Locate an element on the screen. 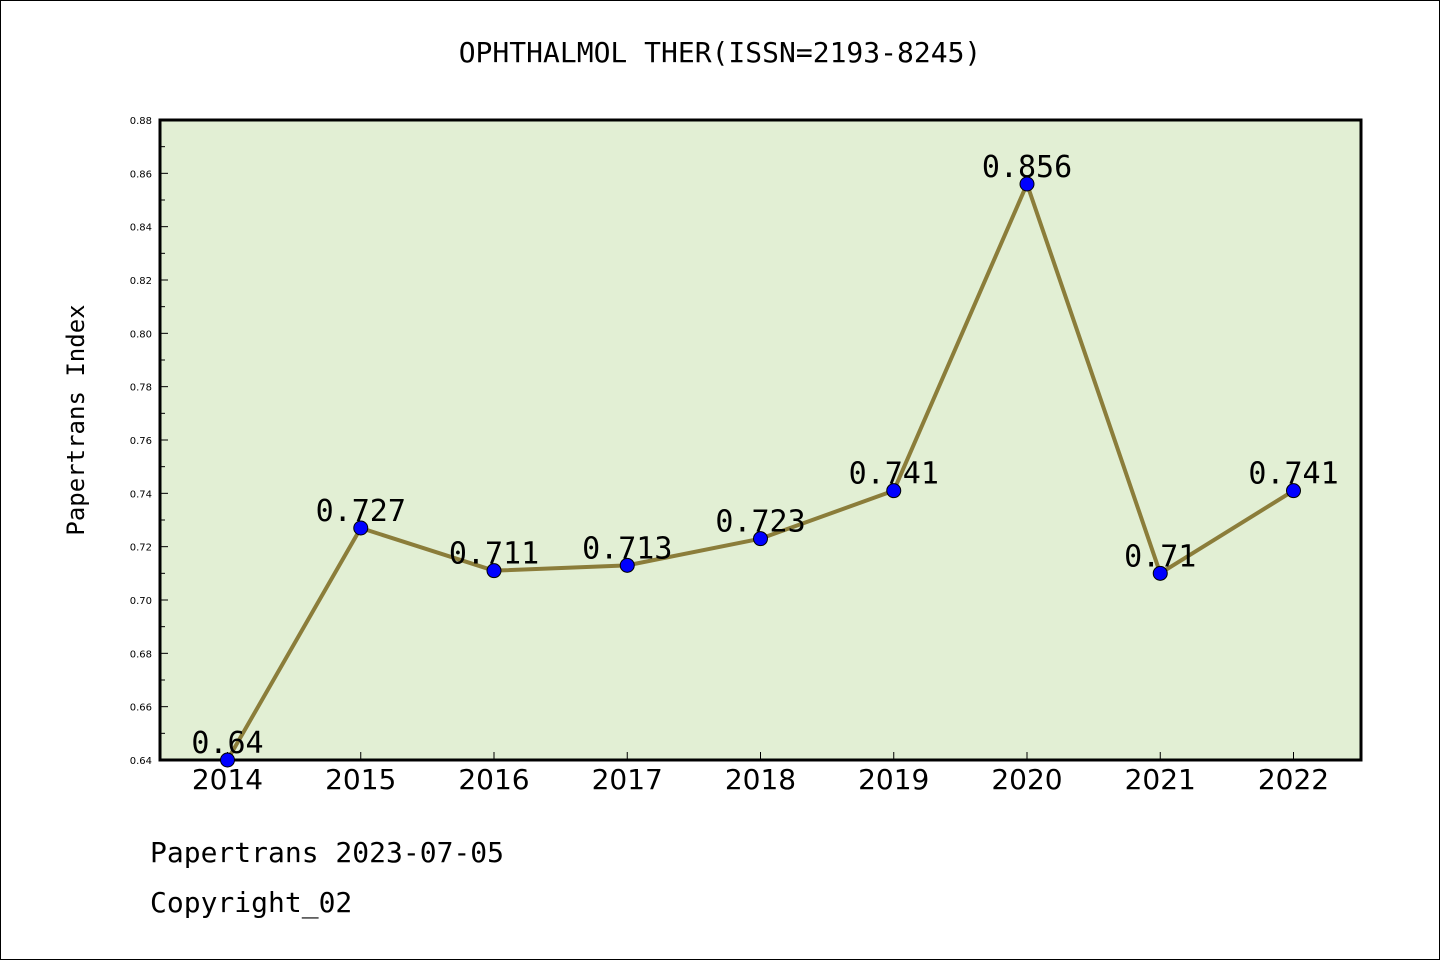 The image size is (1440, 960). x-tick-label: 2020 is located at coordinates (1026, 779).